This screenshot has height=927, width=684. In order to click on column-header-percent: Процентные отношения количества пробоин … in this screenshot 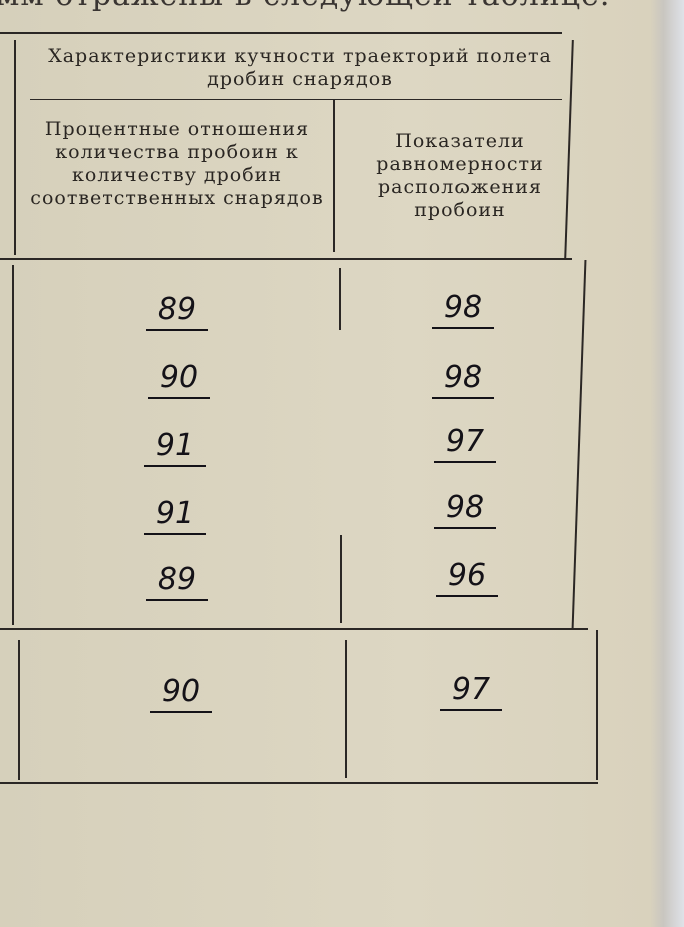, I will do `click(177, 163)`.